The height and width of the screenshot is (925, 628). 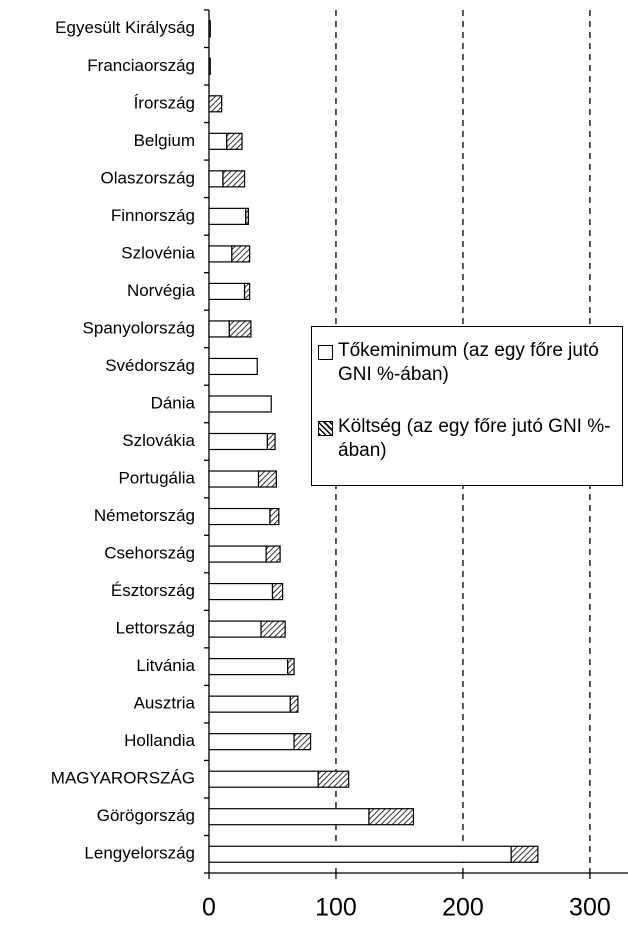 What do you see at coordinates (150, 365) in the screenshot?
I see `y-tick-label: Svédország` at bounding box center [150, 365].